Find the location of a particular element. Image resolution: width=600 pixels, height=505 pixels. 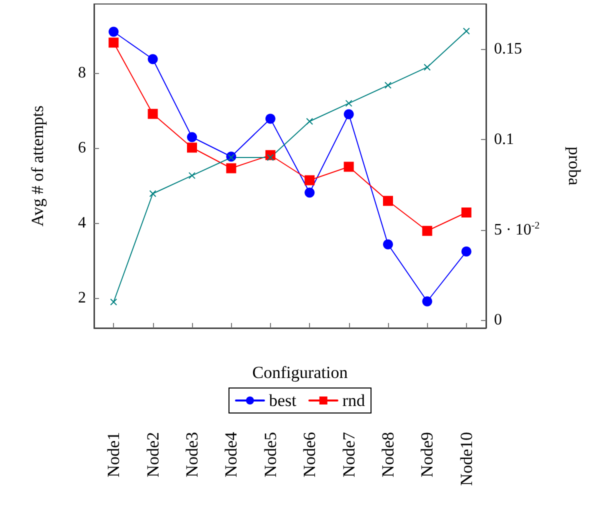

x-tick-label: Node4 is located at coordinates (231, 455).